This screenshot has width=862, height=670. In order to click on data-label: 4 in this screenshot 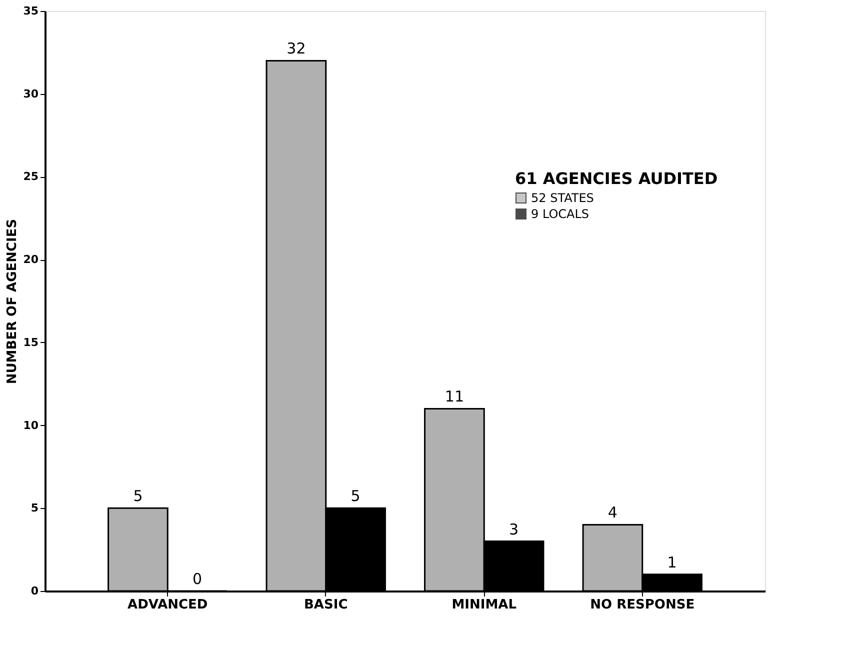, I will do `click(613, 513)`.